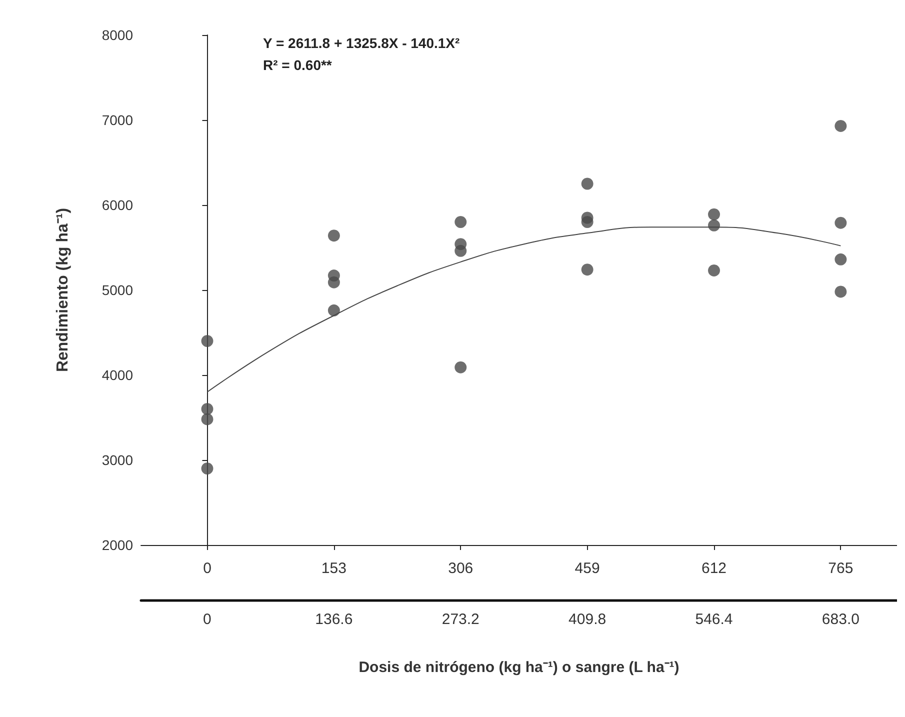 This screenshot has height=717, width=905. I want to click on y-tick-label: 6000, so click(118, 205).